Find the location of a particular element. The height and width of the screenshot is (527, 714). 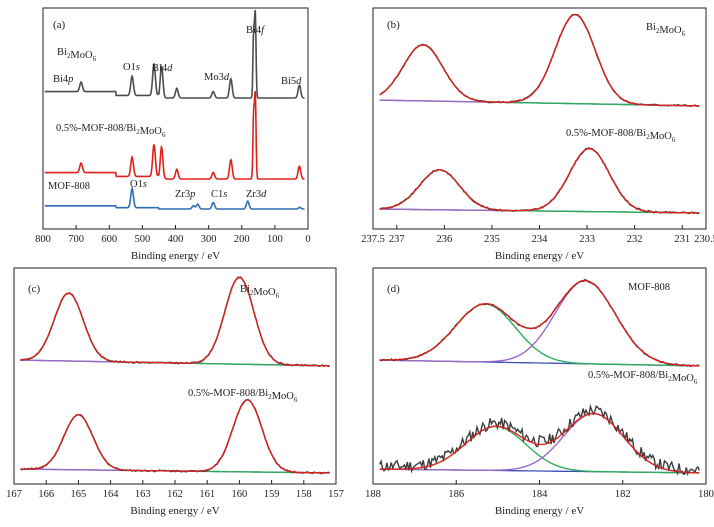

x-tick-label: 236 is located at coordinates (444, 239).